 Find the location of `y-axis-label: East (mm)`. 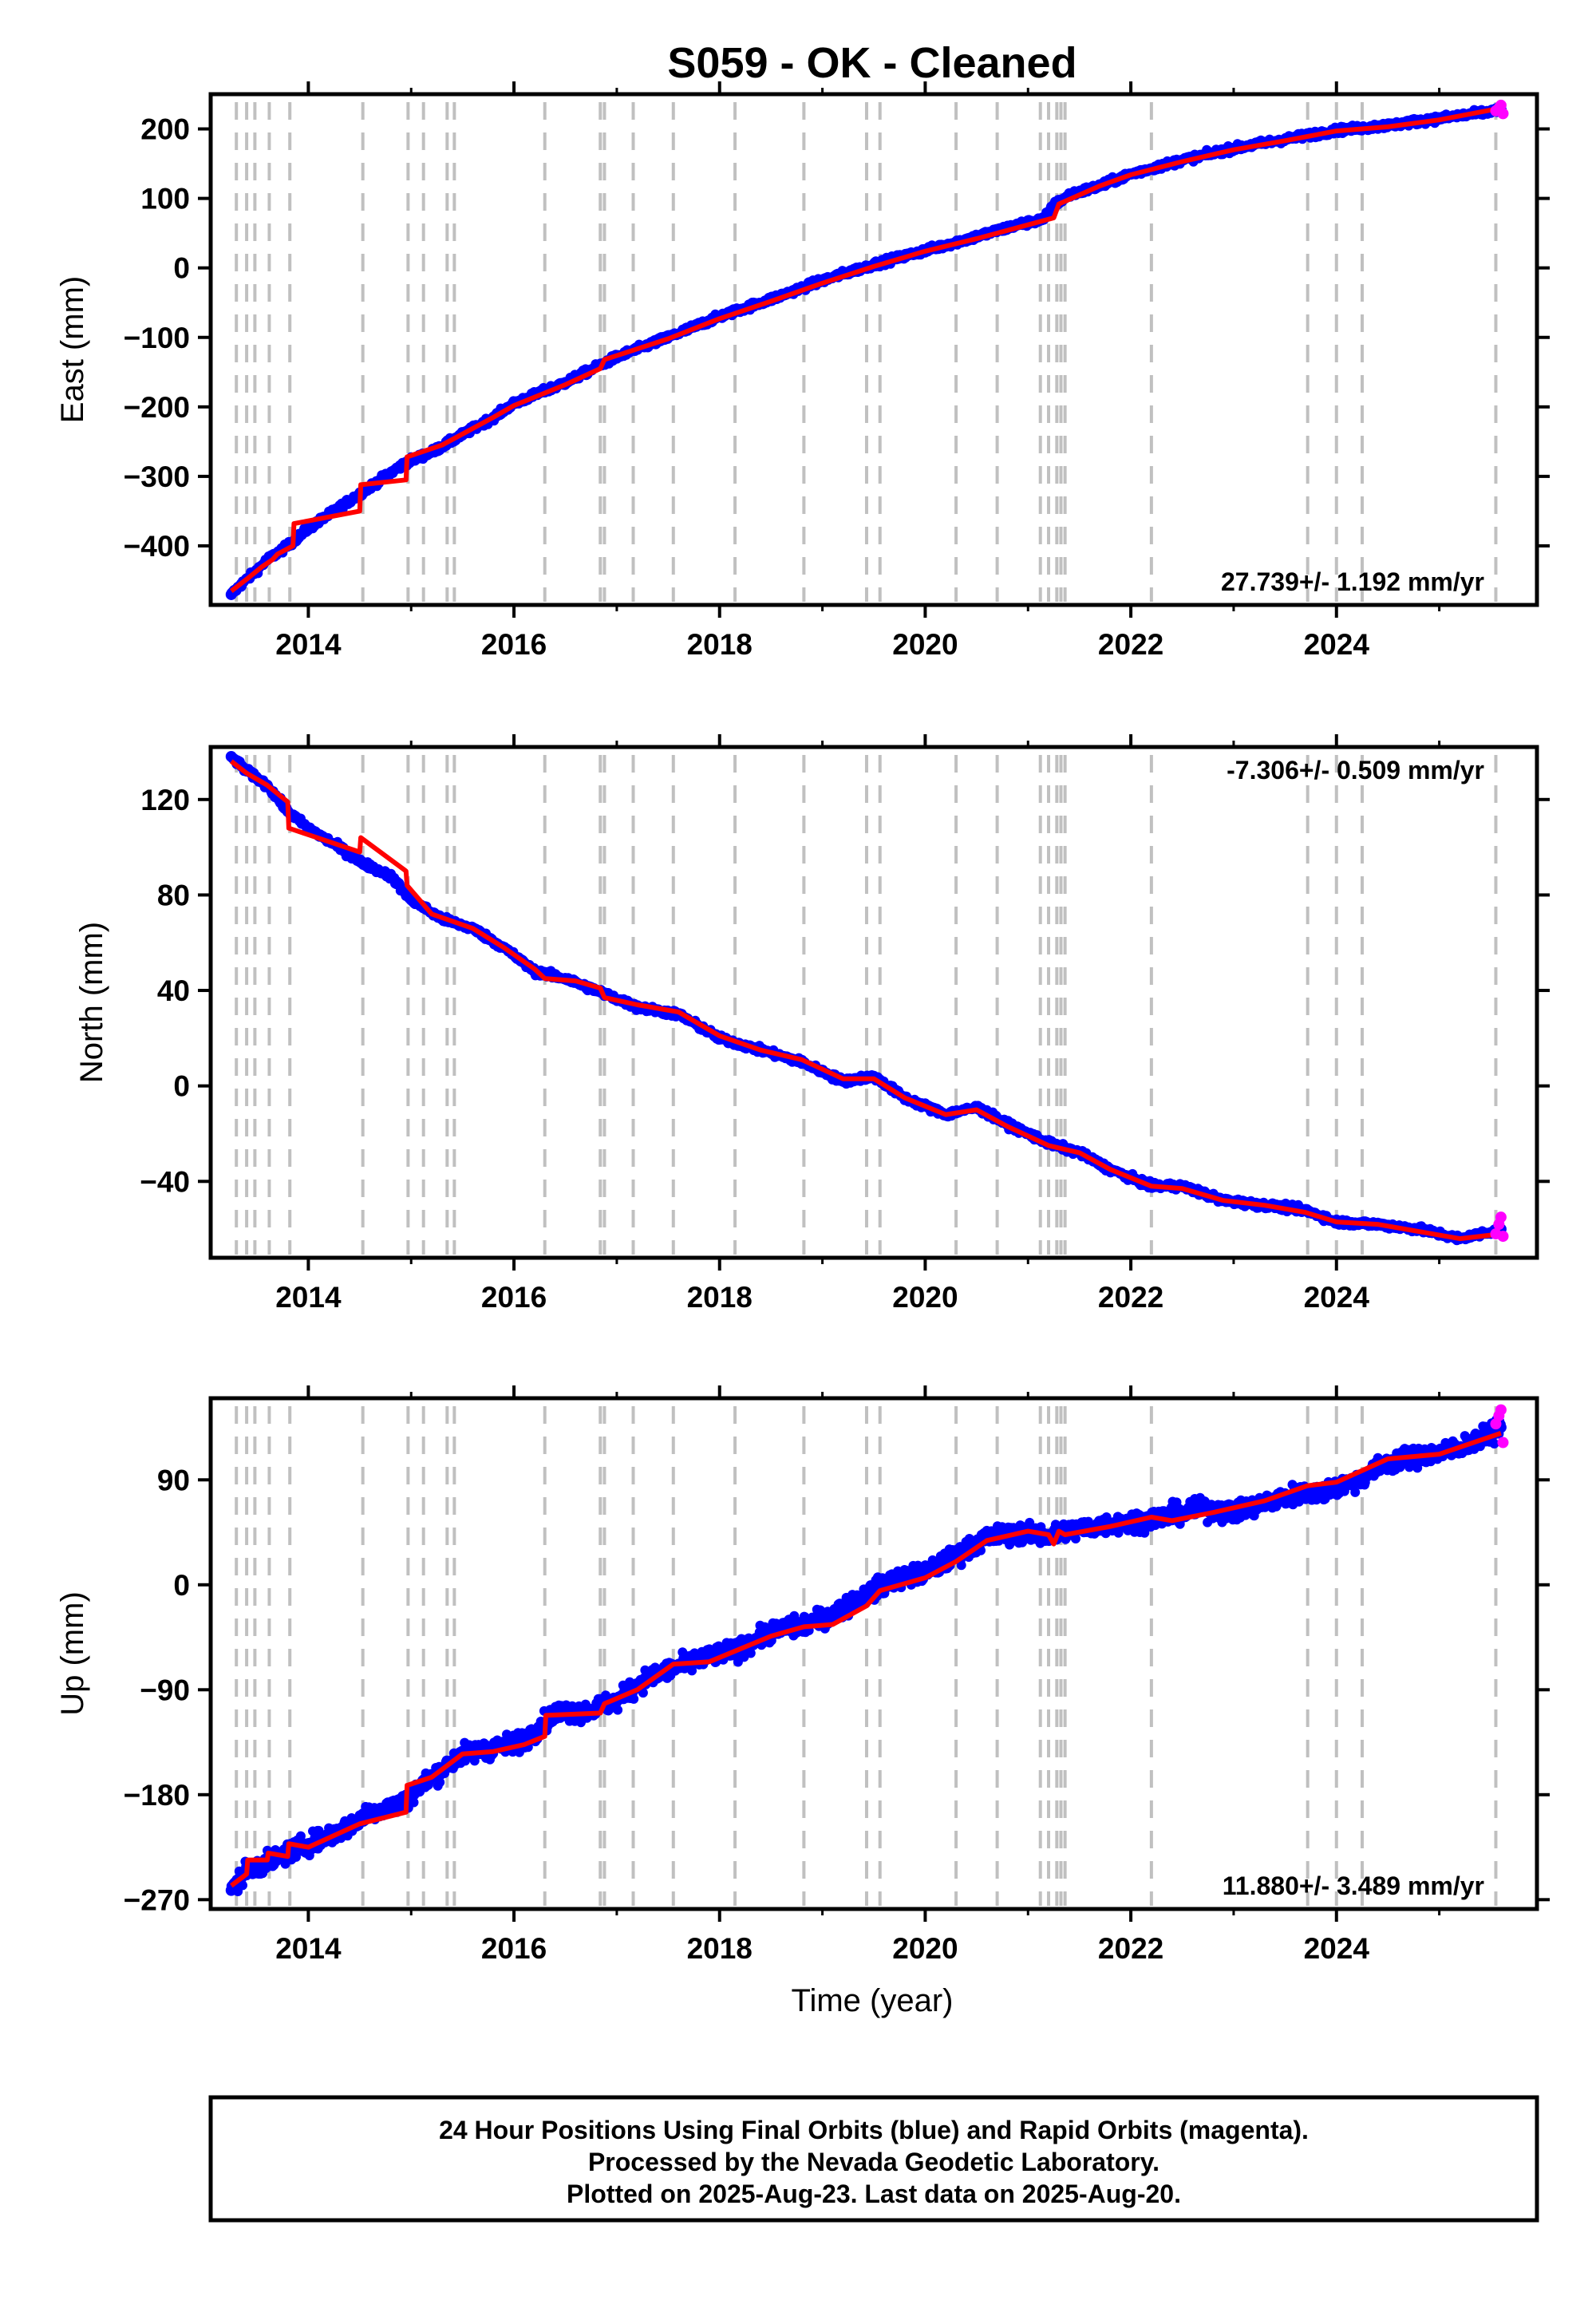

y-axis-label: East (mm) is located at coordinates (72, 349).